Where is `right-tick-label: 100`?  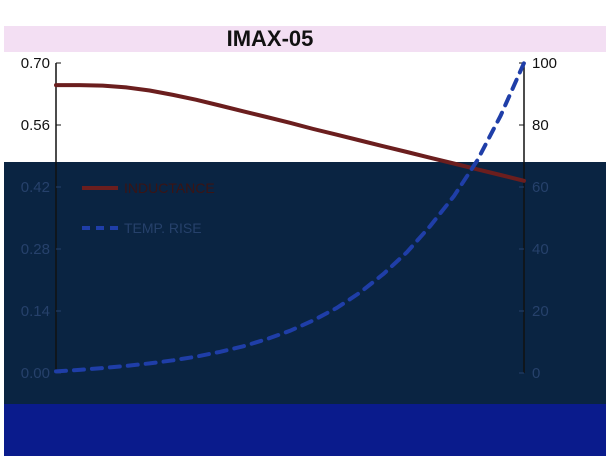 right-tick-label: 100 is located at coordinates (544, 63).